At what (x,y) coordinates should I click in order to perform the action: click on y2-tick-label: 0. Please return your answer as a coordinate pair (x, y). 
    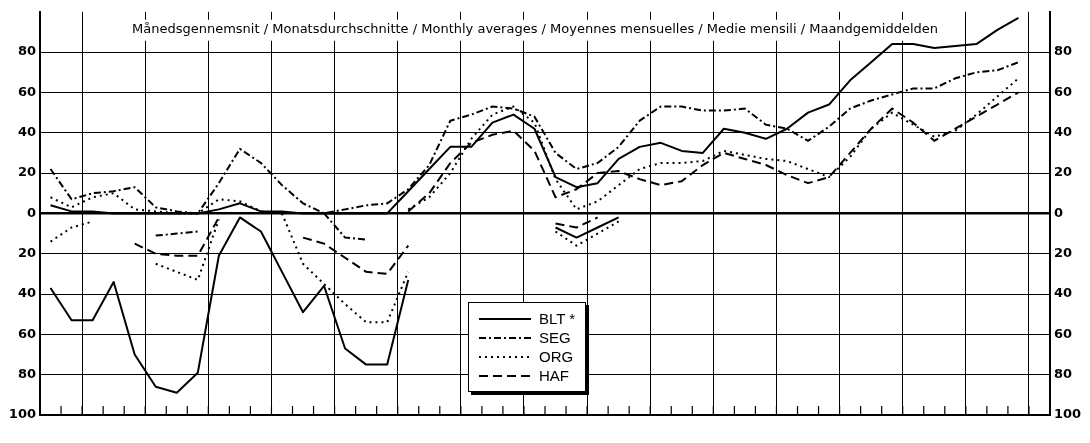
    Looking at the image, I should click on (1059, 212).